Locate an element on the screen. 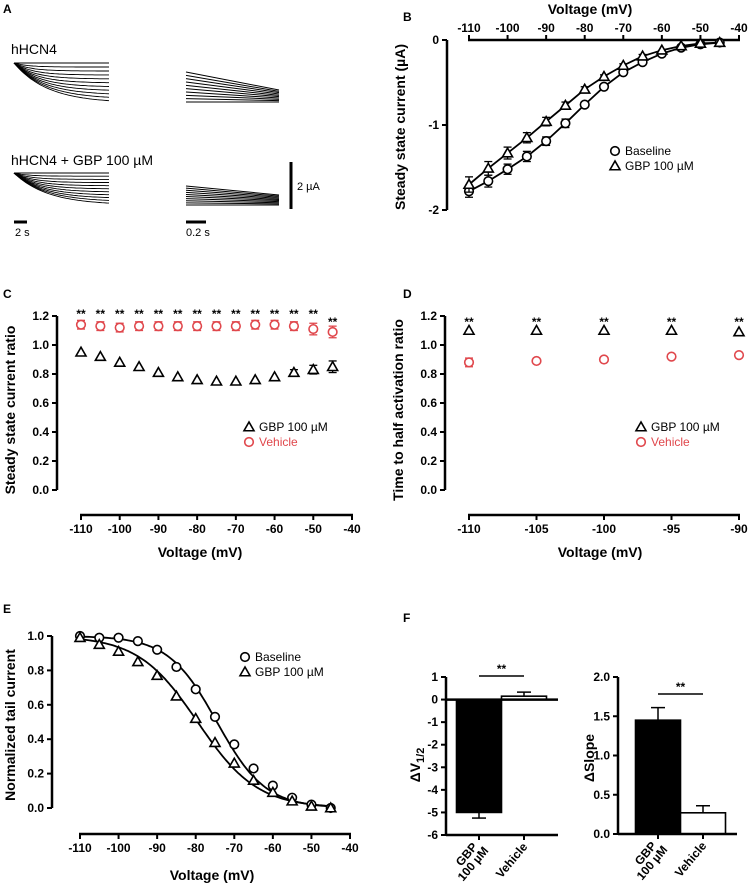  panel-letter-a: A is located at coordinates (7, 9).